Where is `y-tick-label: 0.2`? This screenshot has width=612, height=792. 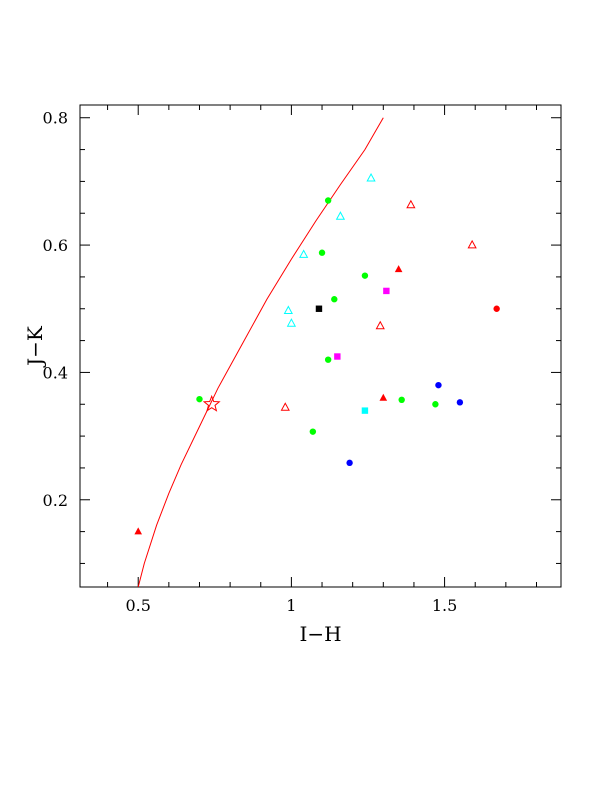 y-tick-label: 0.2 is located at coordinates (55, 500).